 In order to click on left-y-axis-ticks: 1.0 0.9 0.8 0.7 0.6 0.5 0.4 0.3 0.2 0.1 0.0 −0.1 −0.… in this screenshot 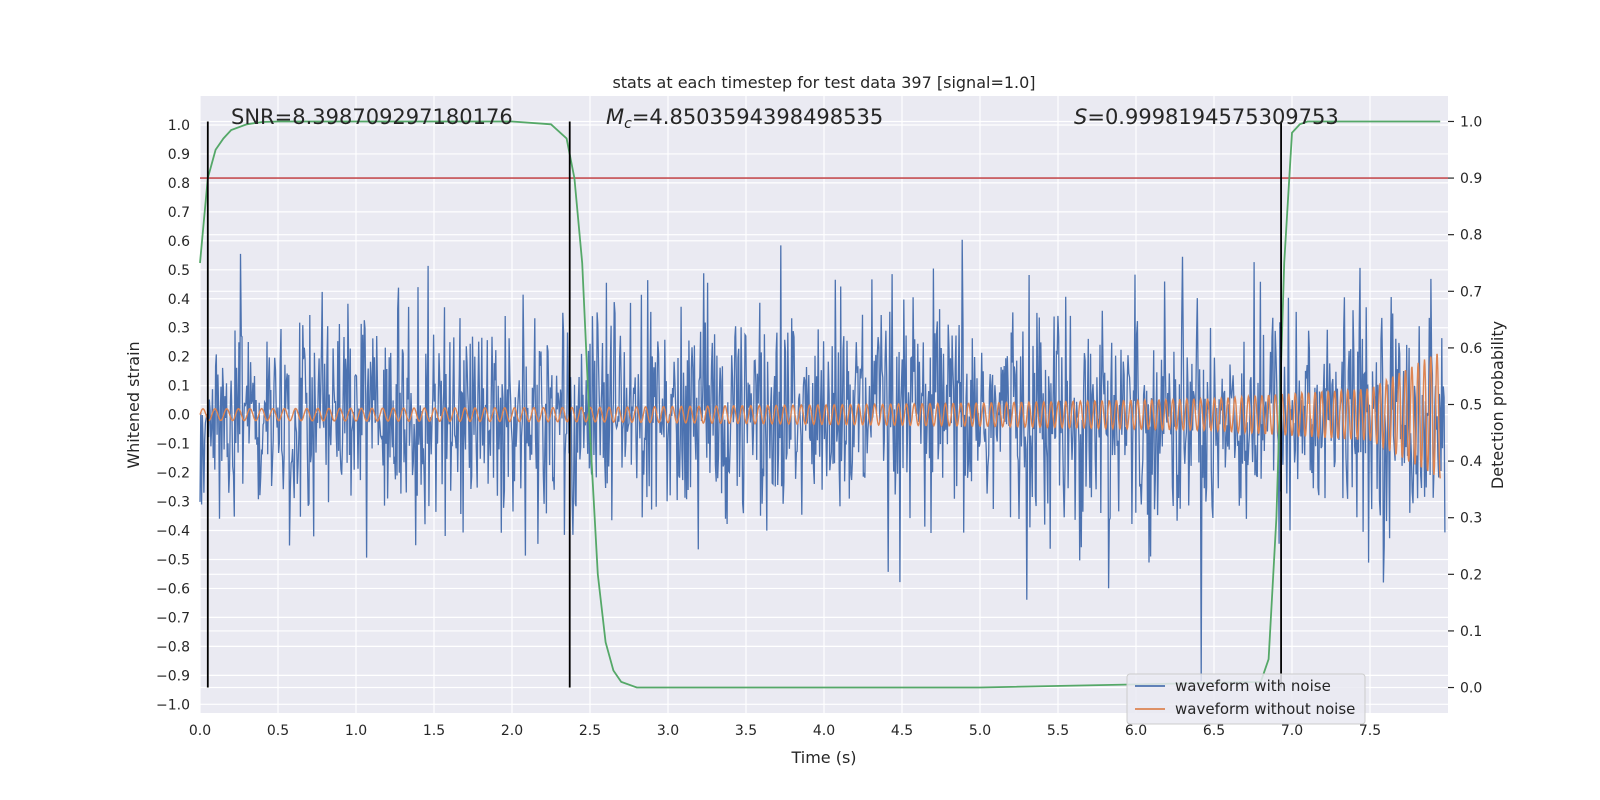, I will do `click(173, 415)`.